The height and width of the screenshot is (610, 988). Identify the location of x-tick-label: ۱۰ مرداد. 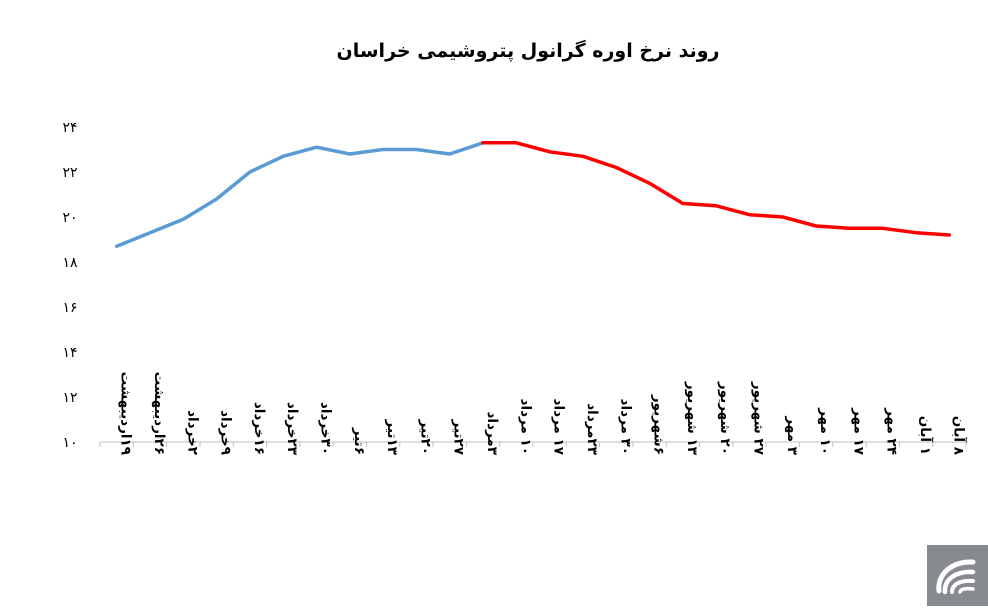
(525, 427).